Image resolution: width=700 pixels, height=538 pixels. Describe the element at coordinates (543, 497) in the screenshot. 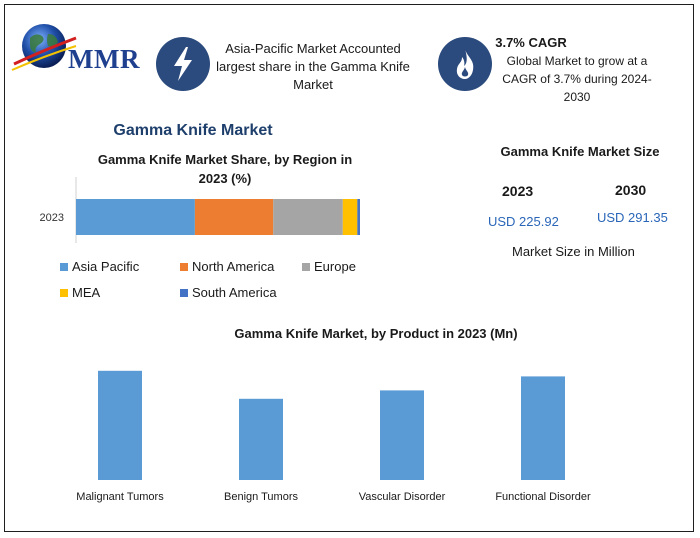

I see `product-label-functional-disorder: Functional Disorder` at that location.